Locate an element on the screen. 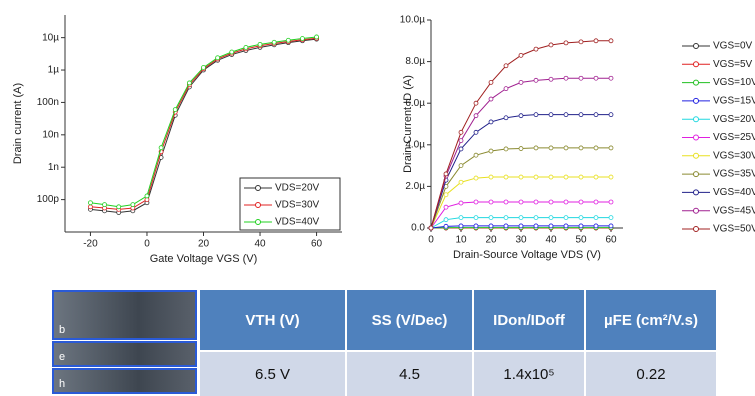 This screenshot has width=755, height=396. legend-label: VGS=25V is located at coordinates (734, 137).